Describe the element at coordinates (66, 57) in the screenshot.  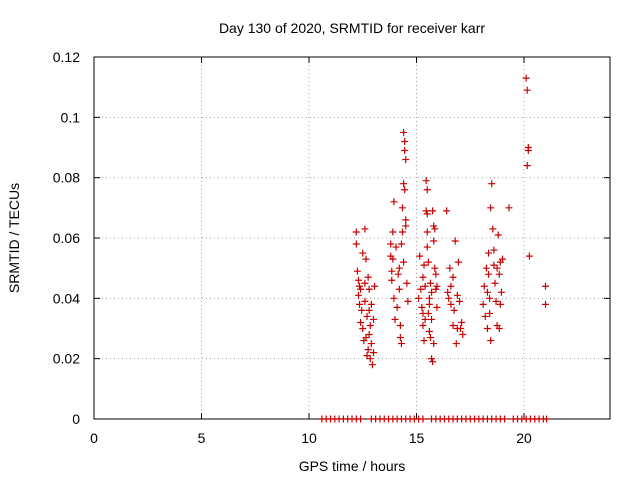
I see `y-tick-label: 0.12` at that location.